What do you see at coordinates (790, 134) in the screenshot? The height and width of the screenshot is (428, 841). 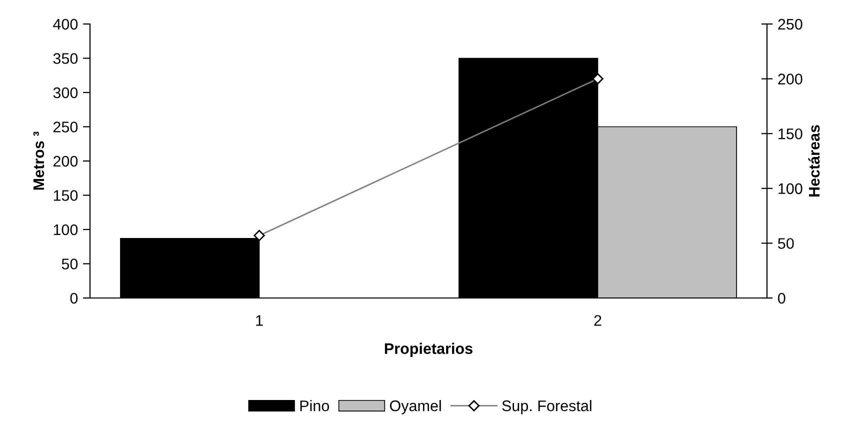 I see `y2-tick-label: 150` at bounding box center [790, 134].